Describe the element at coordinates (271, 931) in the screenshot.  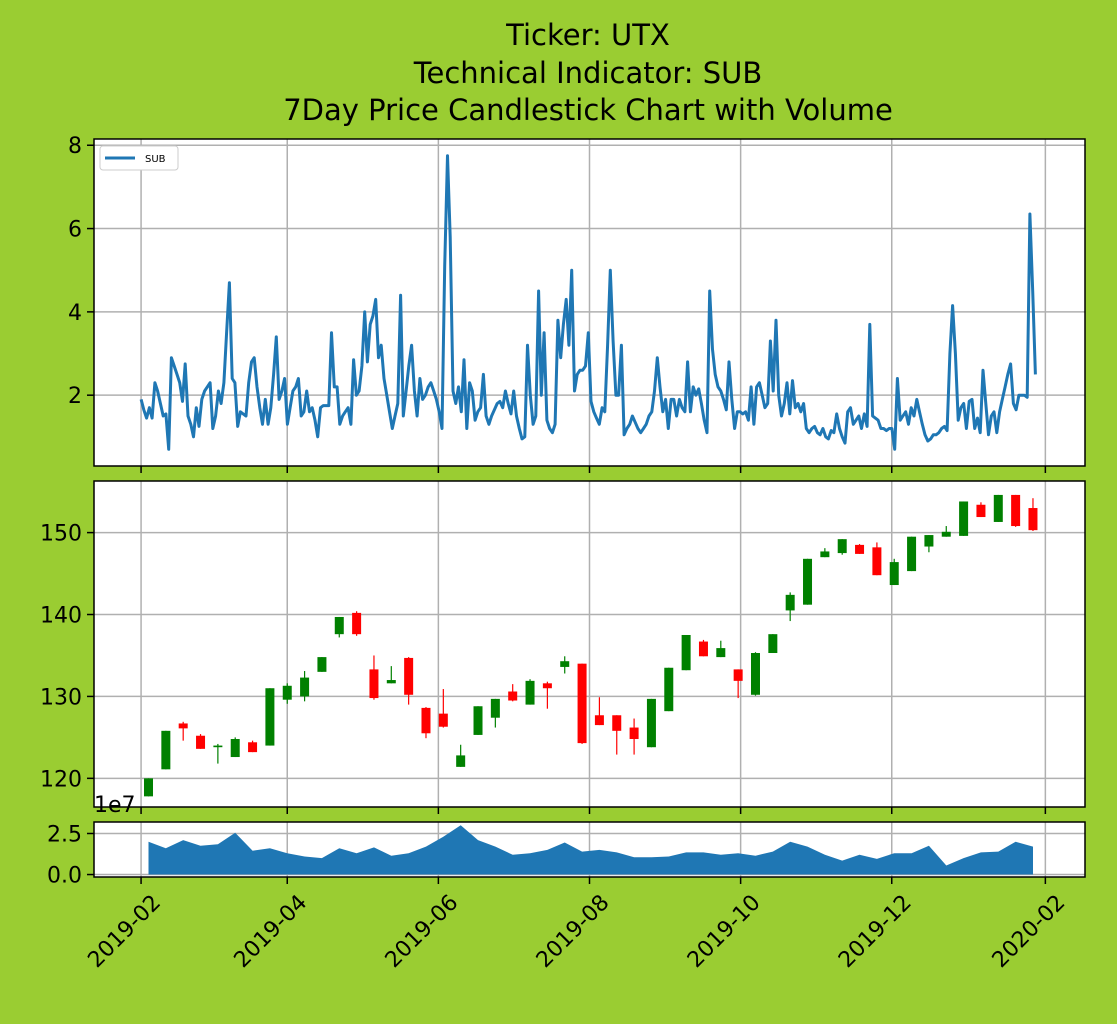
I see `x-axis-tick-label: 2019-04` at that location.